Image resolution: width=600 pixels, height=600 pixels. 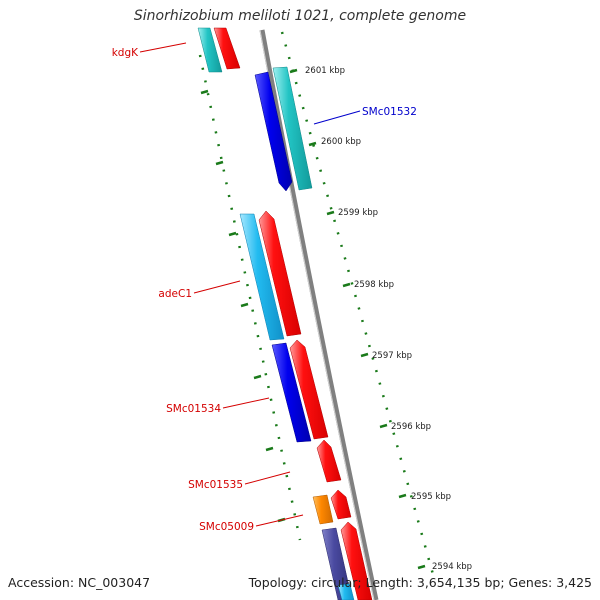 What do you see at coordinates (431, 497) in the screenshot?
I see `tick-label-2595: 2595 kbp` at bounding box center [431, 497].